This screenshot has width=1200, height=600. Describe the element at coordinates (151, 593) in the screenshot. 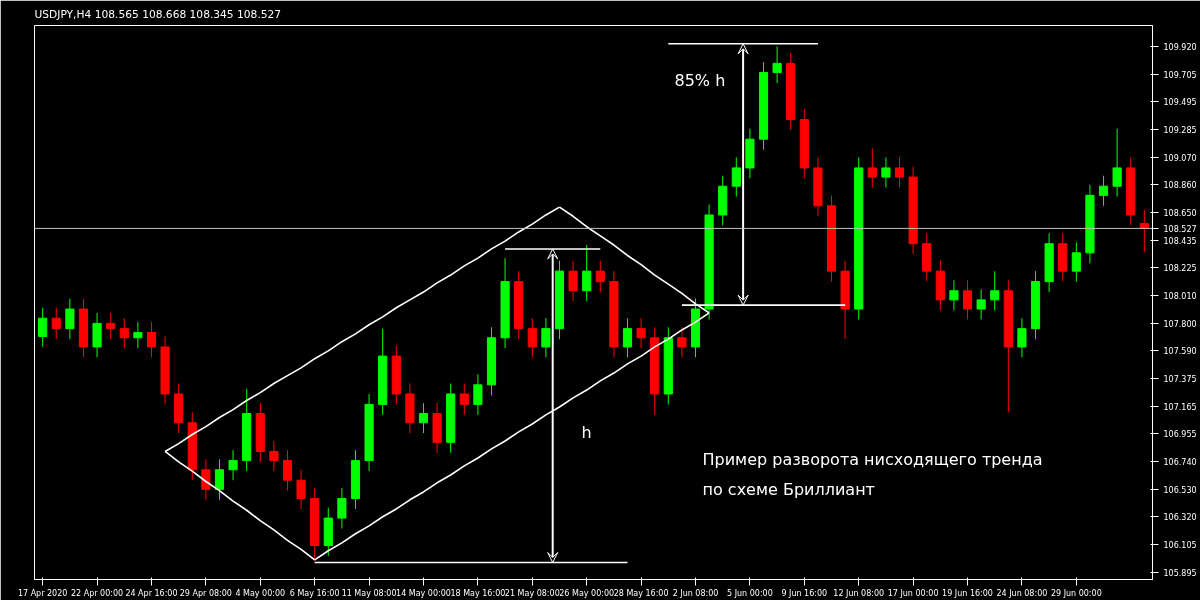

I see `x-tick-label: 24 Apr 16:00` at that location.